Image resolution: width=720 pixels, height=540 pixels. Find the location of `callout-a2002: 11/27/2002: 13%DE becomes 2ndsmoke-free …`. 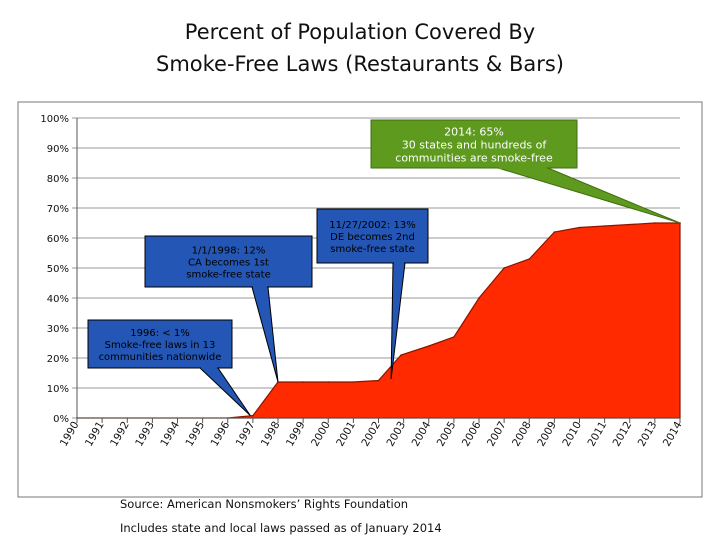

callout-a2002: 11/27/2002: 13%DE becomes 2ndsmoke-free … is located at coordinates (372, 294).